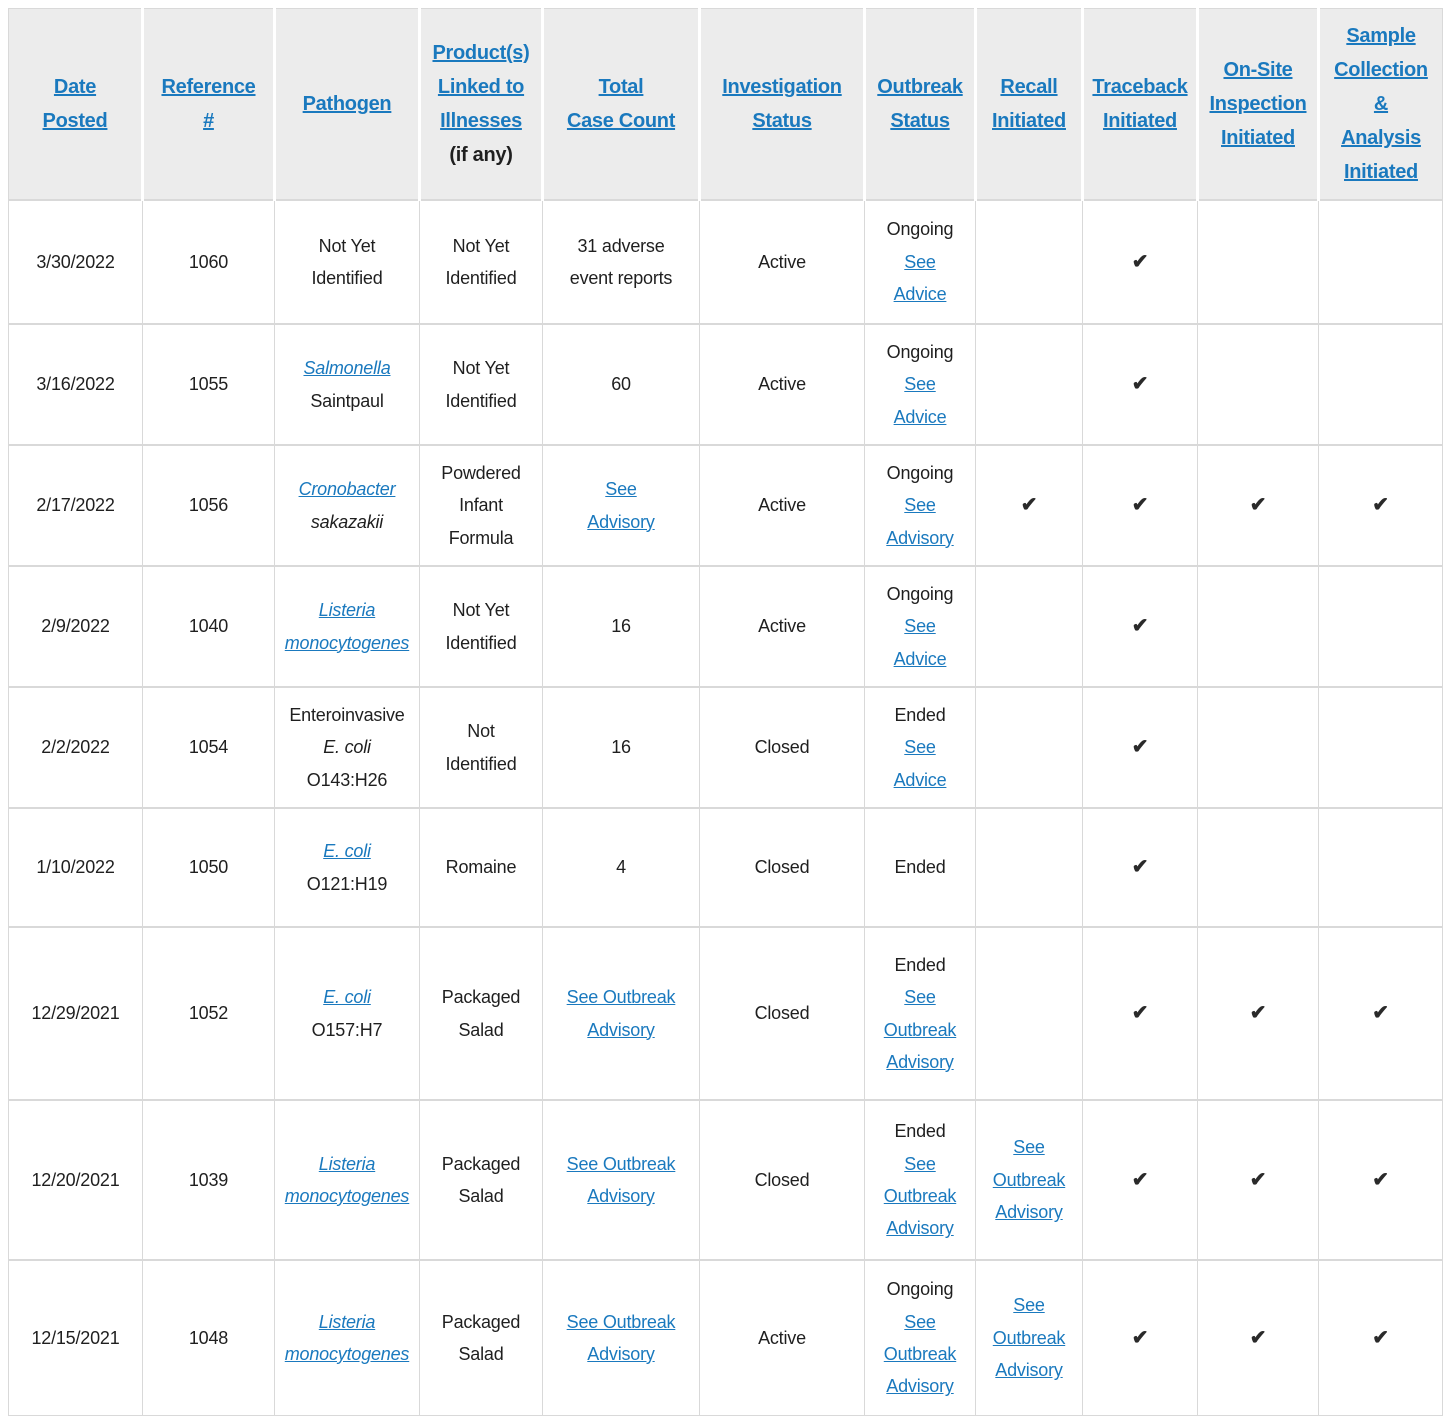 The height and width of the screenshot is (1424, 1450). What do you see at coordinates (75, 104) in the screenshot?
I see `date-posted-sort-link: Date Posted` at bounding box center [75, 104].